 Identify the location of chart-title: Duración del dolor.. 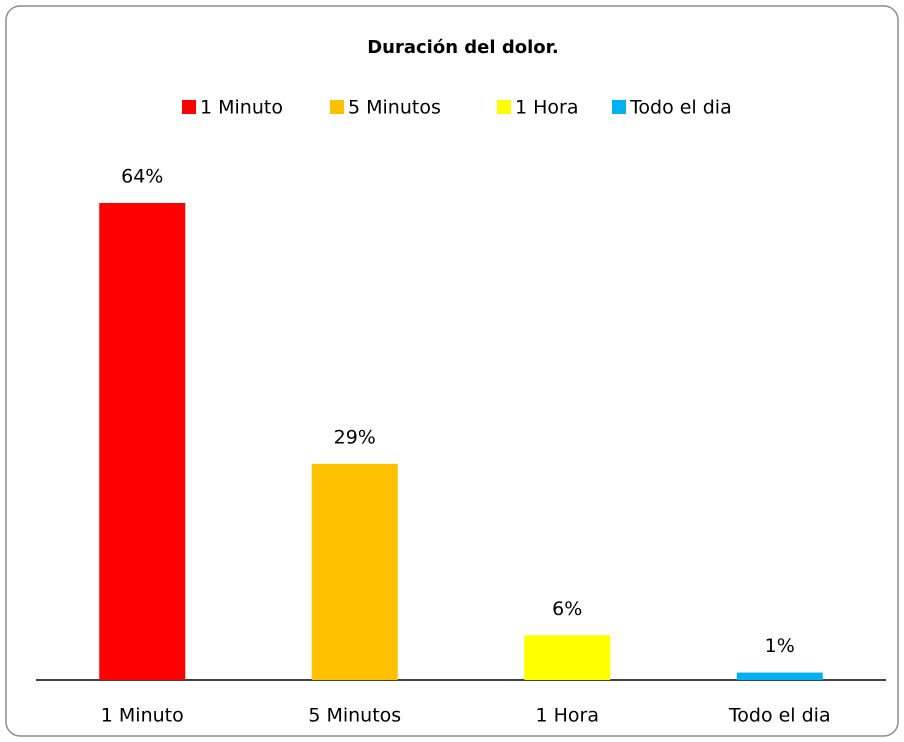
(463, 47).